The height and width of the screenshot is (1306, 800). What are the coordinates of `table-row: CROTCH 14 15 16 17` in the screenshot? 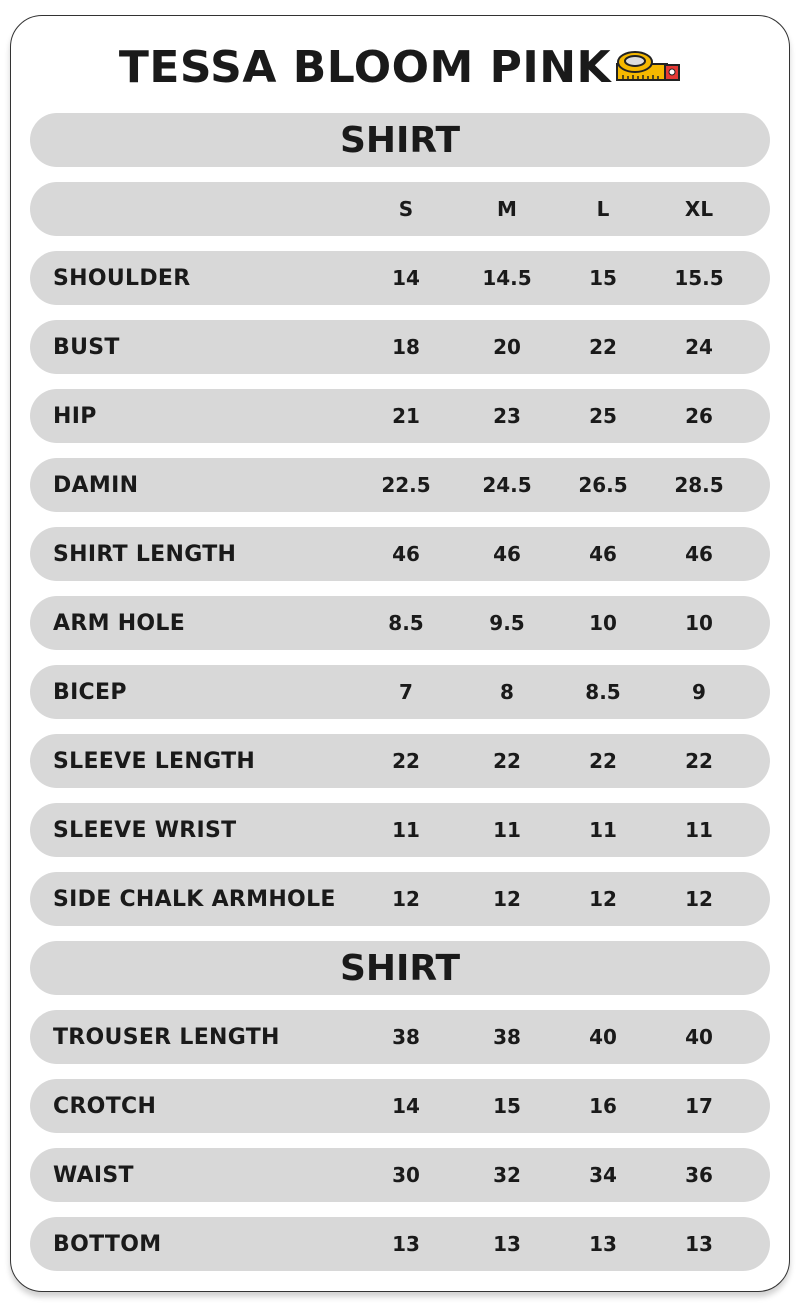 It's located at (400, 1106).